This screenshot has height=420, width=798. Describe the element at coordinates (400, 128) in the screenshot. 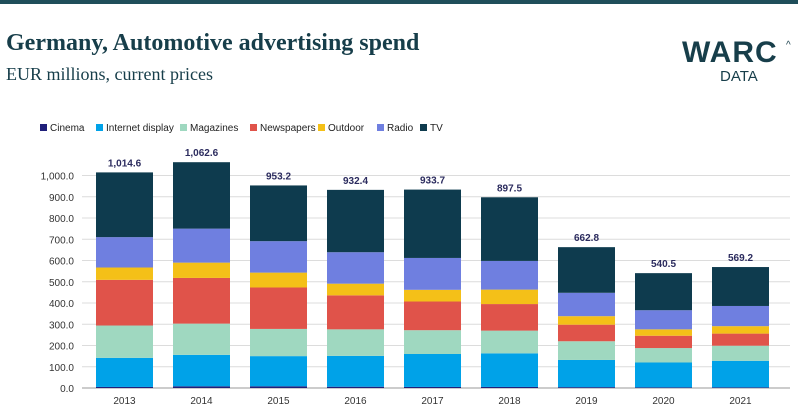

I see `legend-label: Radio` at that location.